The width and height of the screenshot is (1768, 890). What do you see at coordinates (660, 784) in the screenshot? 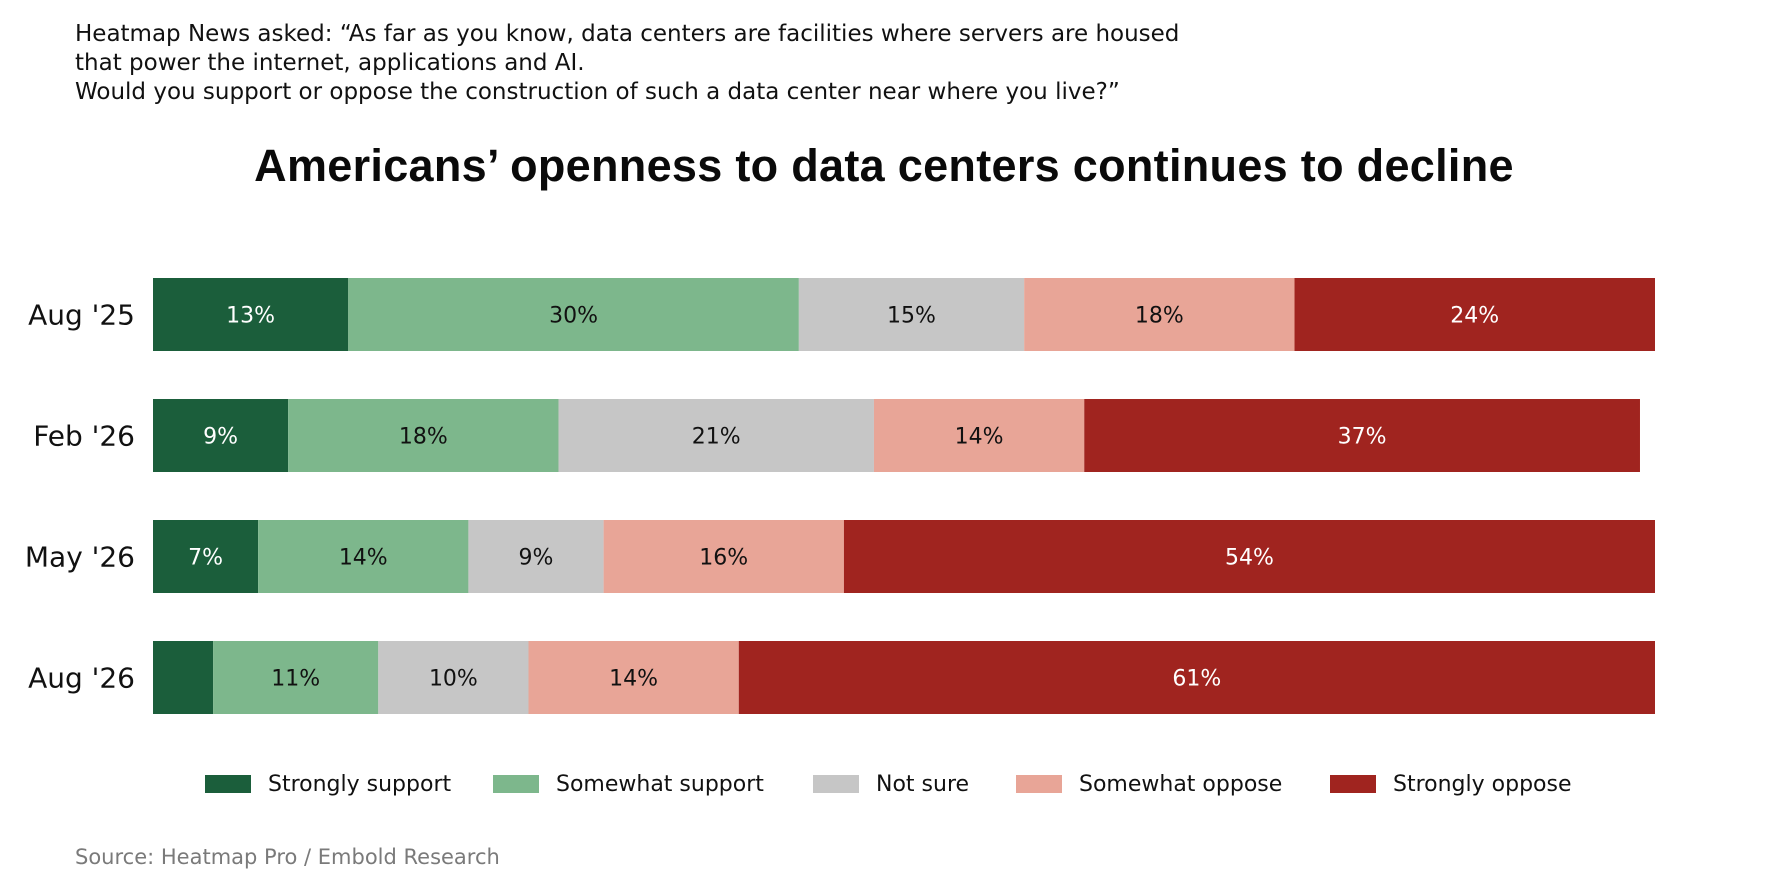
I see `legend-label: Somewhat support` at bounding box center [660, 784].